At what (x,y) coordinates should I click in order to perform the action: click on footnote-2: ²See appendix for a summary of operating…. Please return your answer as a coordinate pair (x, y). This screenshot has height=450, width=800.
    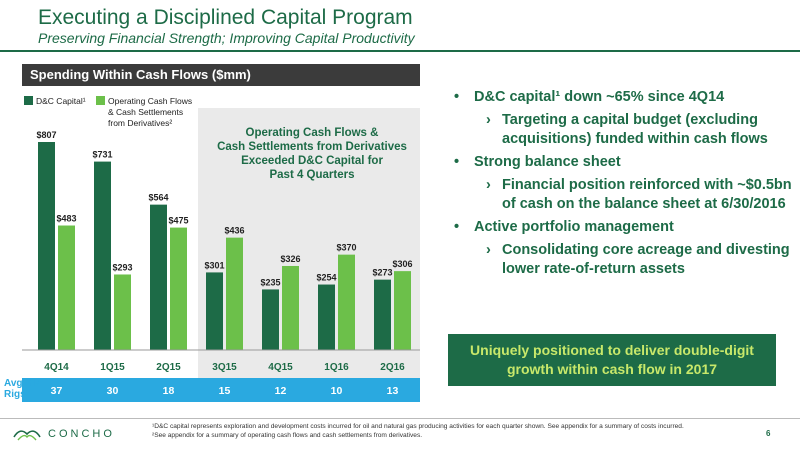
    Looking at the image, I should click on (287, 435).